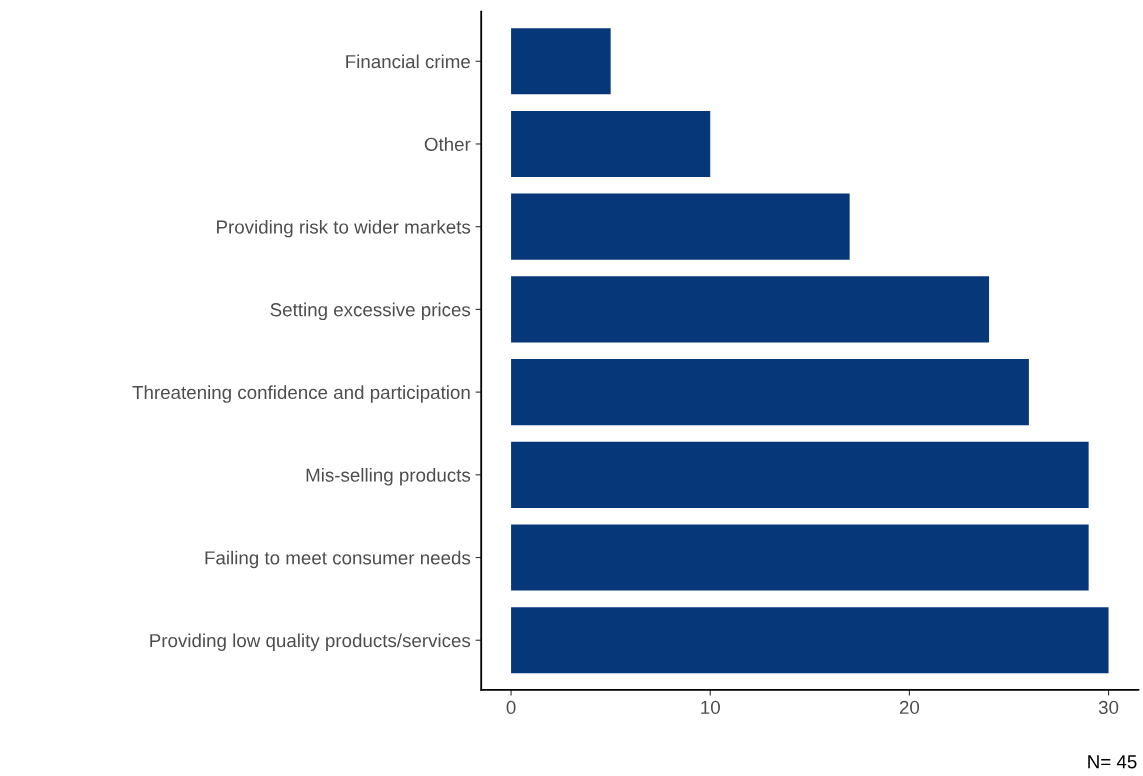 The image size is (1143, 776). What do you see at coordinates (388, 477) in the screenshot?
I see `y-tick-label: Mis-selling products` at bounding box center [388, 477].